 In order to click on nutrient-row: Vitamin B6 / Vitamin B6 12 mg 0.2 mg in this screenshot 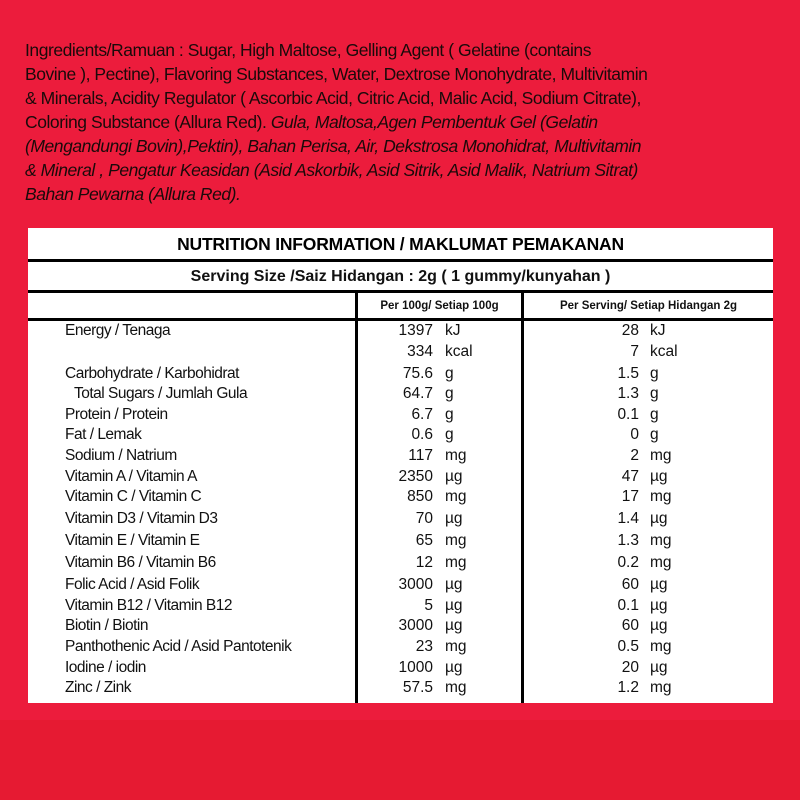, I will do `click(400, 563)`.